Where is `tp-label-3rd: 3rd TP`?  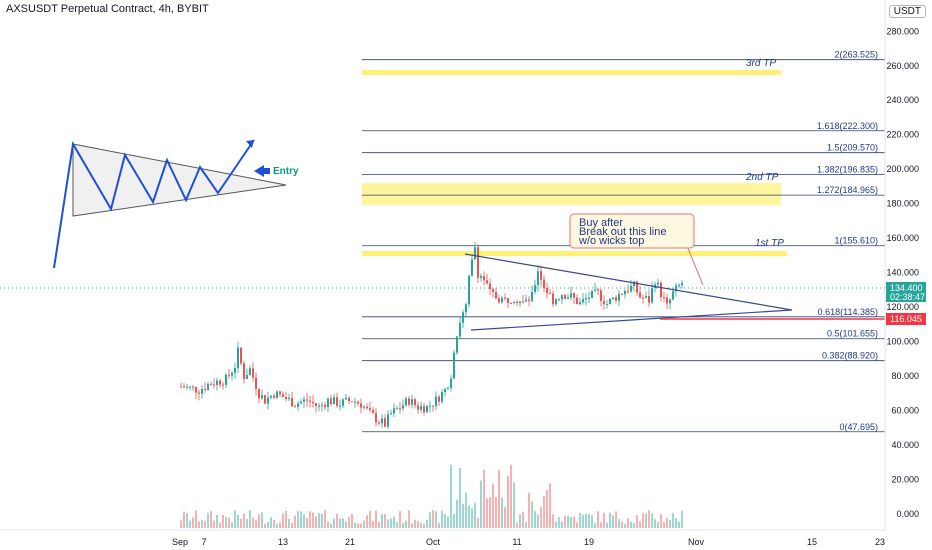 tp-label-3rd: 3rd TP is located at coordinates (761, 63).